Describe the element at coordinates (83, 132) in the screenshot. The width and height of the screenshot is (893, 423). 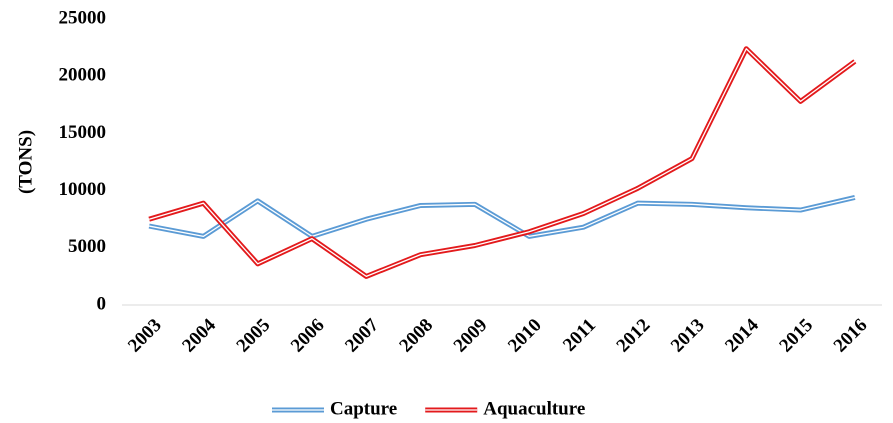
I see `y-tick-label: 15000` at that location.